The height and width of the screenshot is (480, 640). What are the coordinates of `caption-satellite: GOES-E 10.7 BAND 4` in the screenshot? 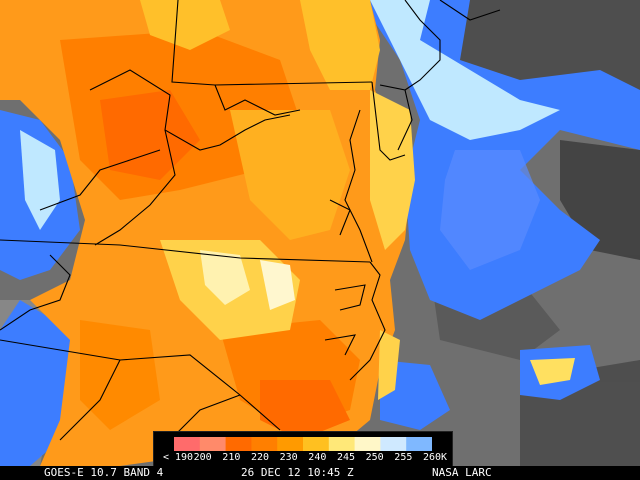 It's located at (104, 472).